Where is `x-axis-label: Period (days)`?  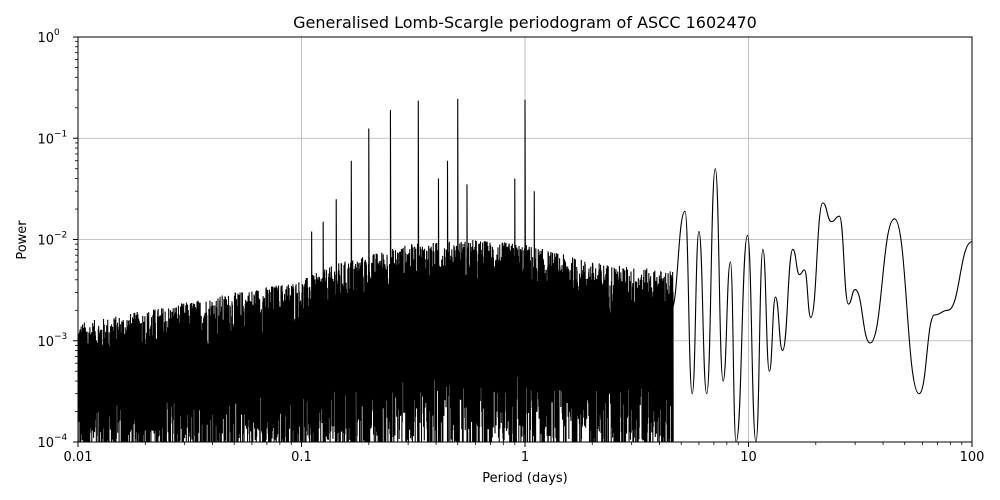
x-axis-label: Period (days) is located at coordinates (525, 478).